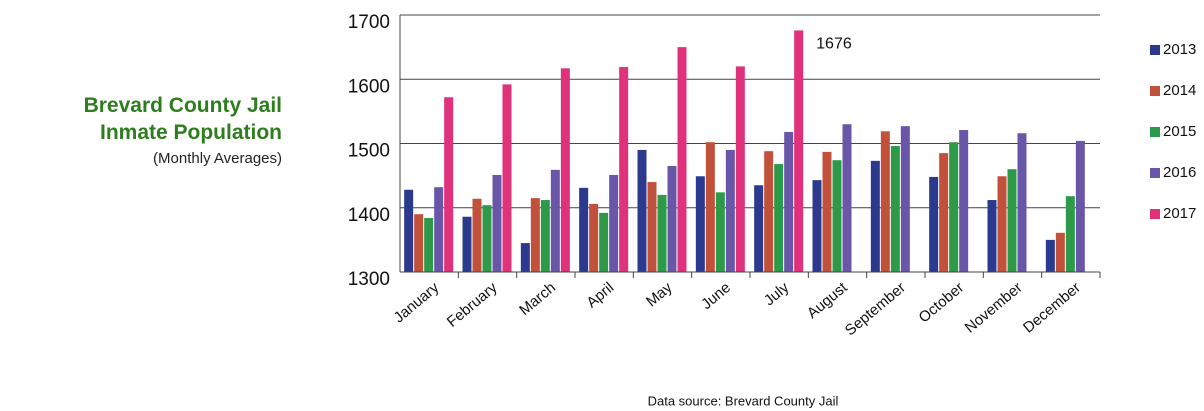 The width and height of the screenshot is (1204, 411). What do you see at coordinates (834, 44) in the screenshot?
I see `data-label: 1676` at bounding box center [834, 44].